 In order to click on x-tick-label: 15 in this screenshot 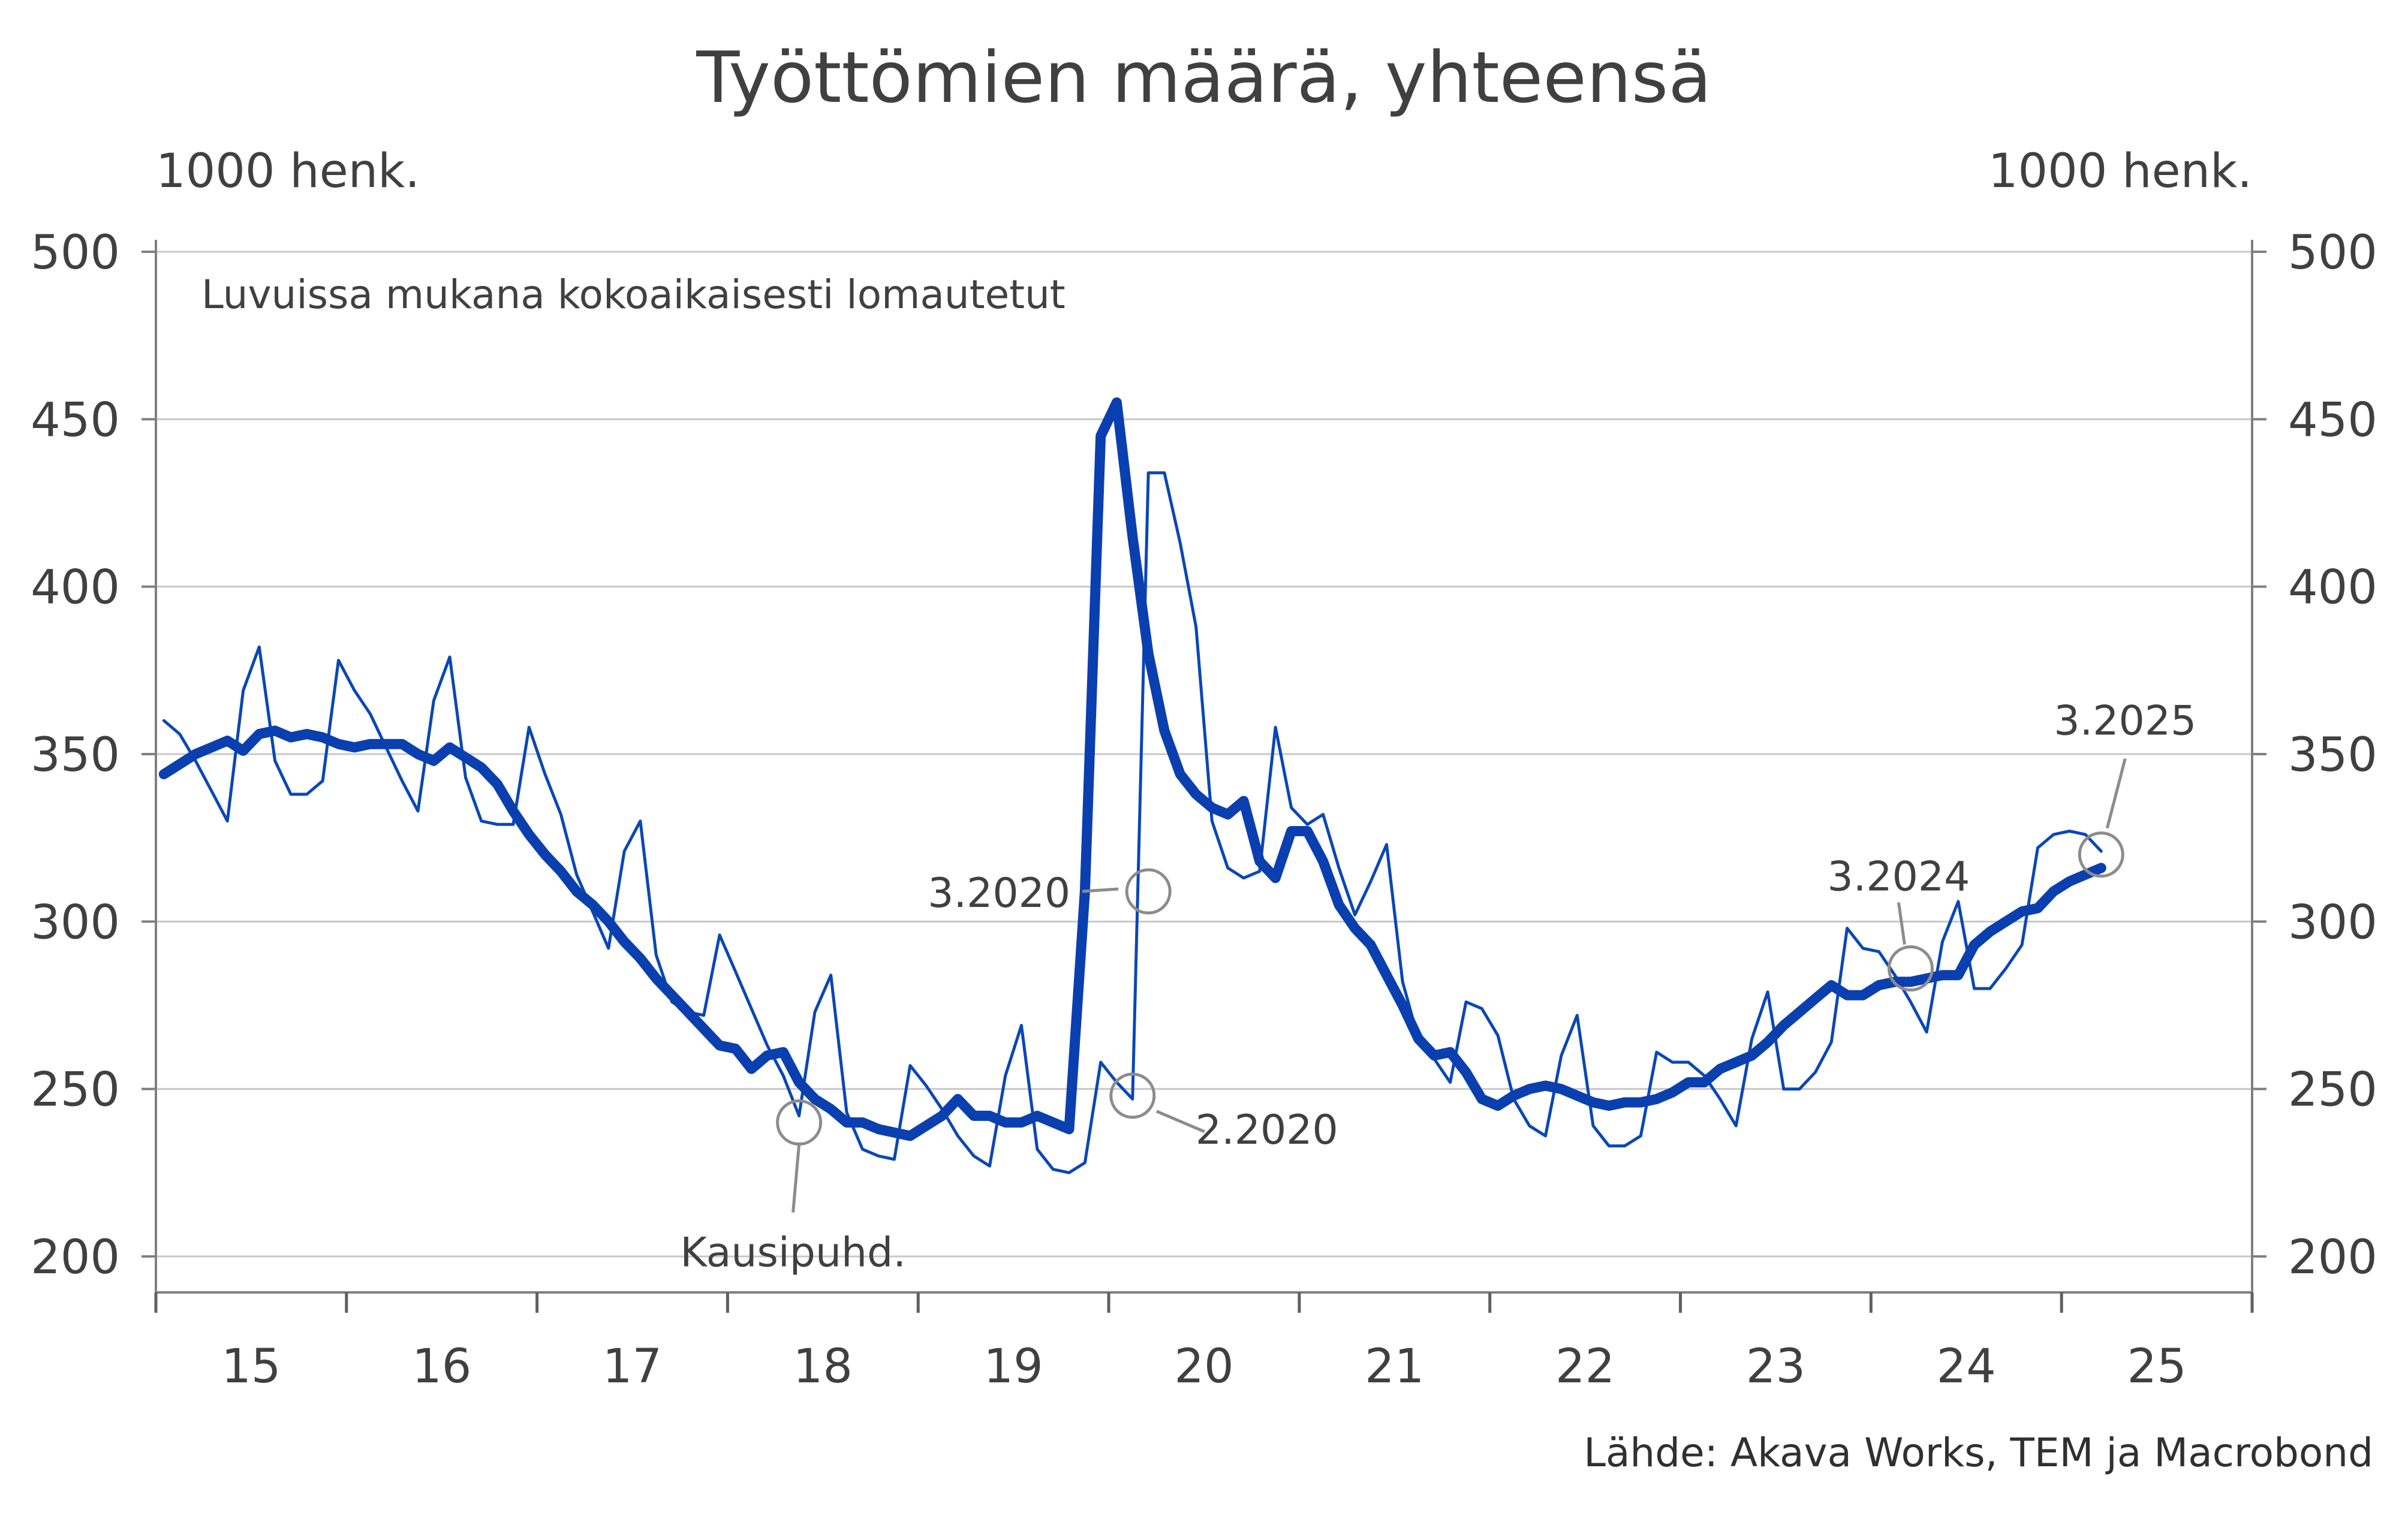, I will do `click(251, 1367)`.